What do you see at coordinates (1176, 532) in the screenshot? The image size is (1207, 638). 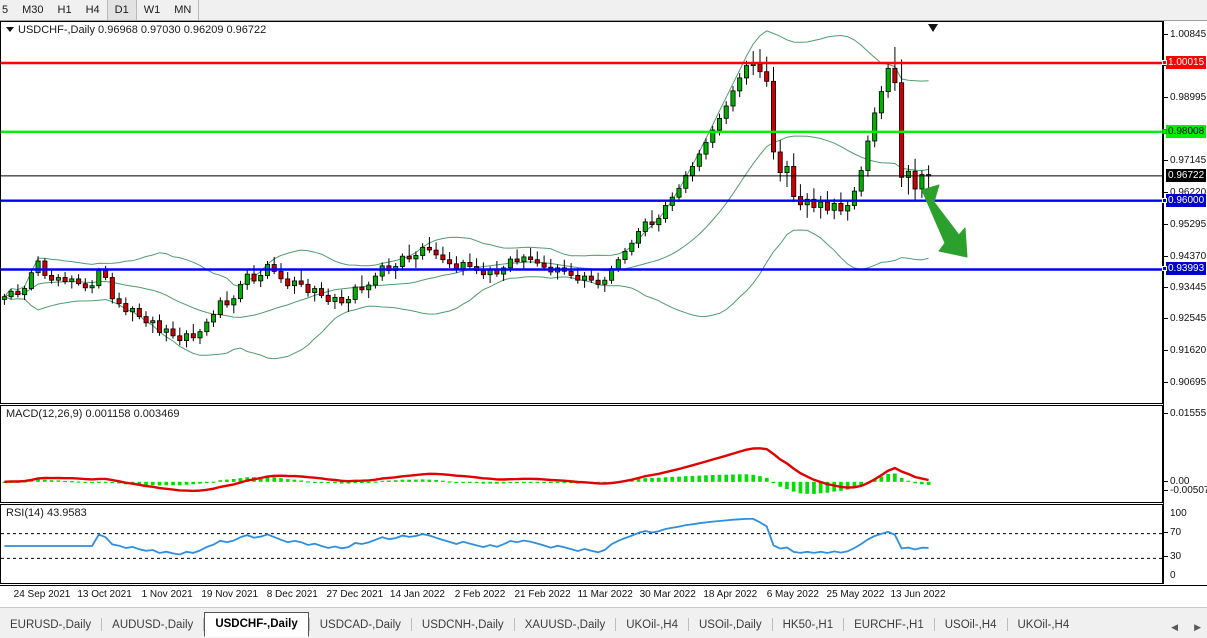 I see `tick-label: 70` at bounding box center [1176, 532].